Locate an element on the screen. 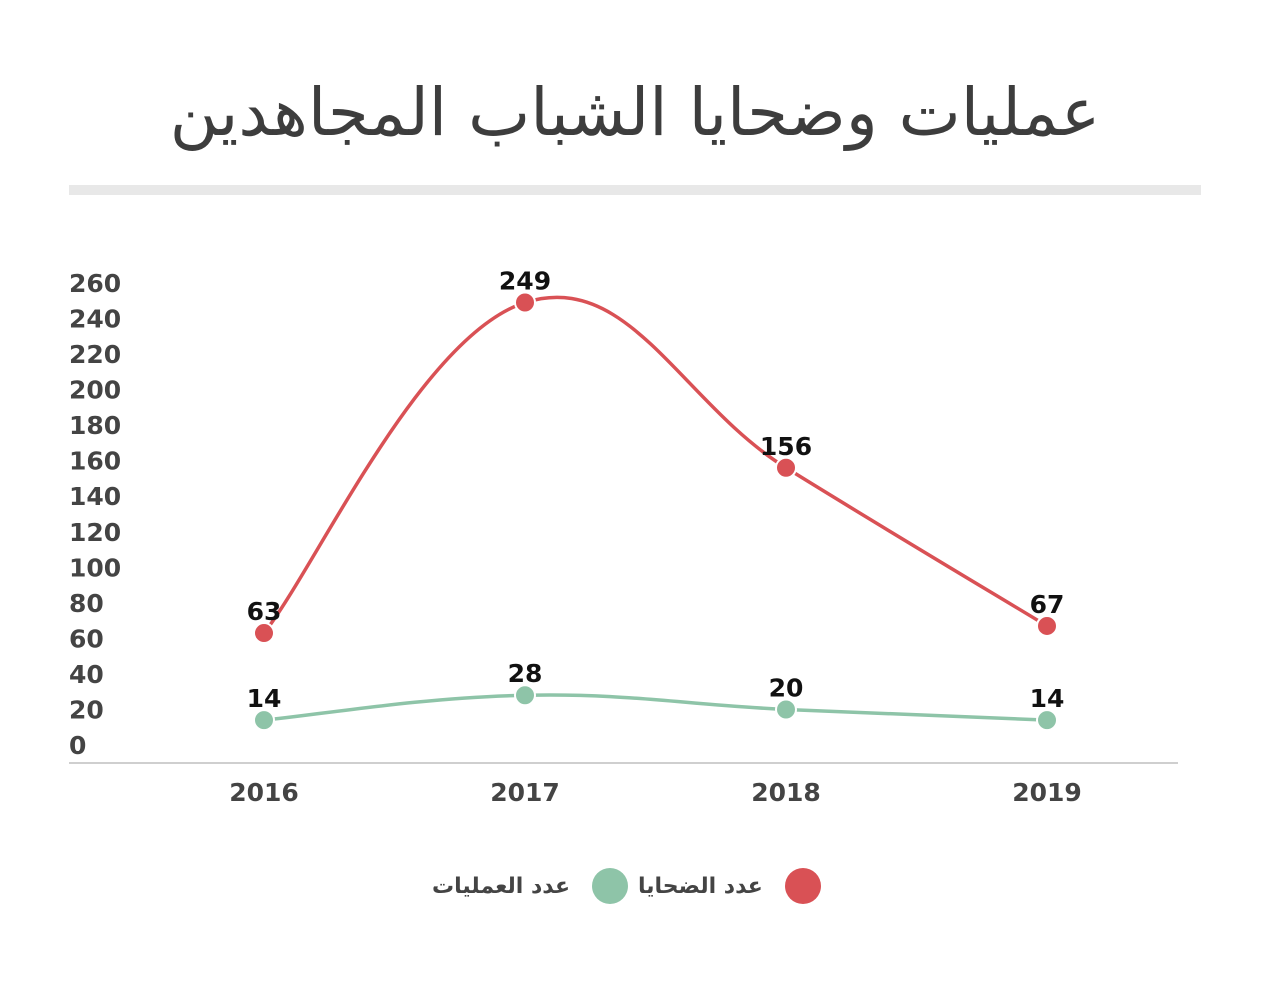 The height and width of the screenshot is (982, 1270). data-label-operations: 28 is located at coordinates (525, 673).